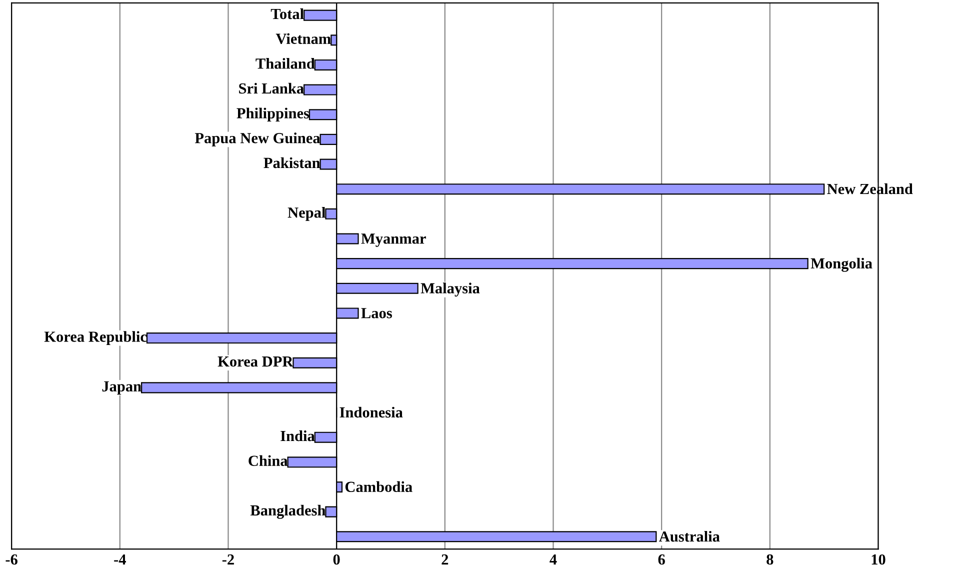  Describe the element at coordinates (553, 559) in the screenshot. I see `x-tick-label: 4` at that location.